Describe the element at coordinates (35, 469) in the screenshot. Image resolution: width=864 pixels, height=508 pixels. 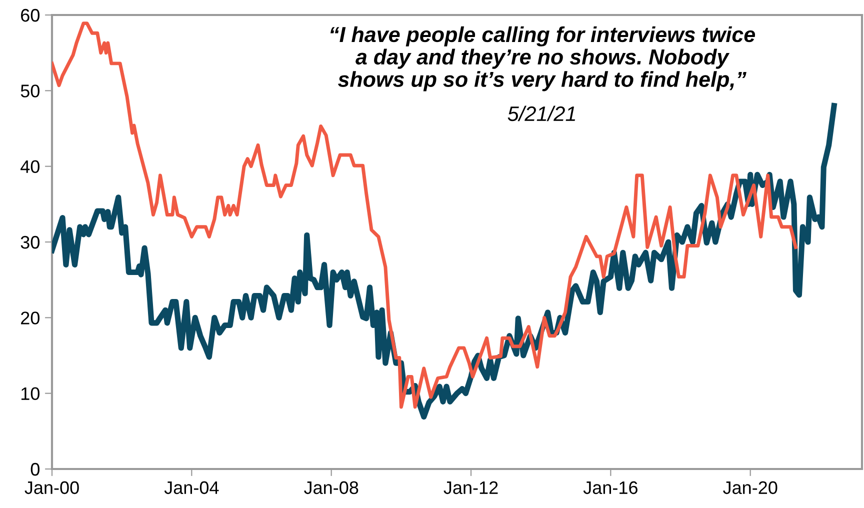
I see `y-tick-label: 0` at that location.